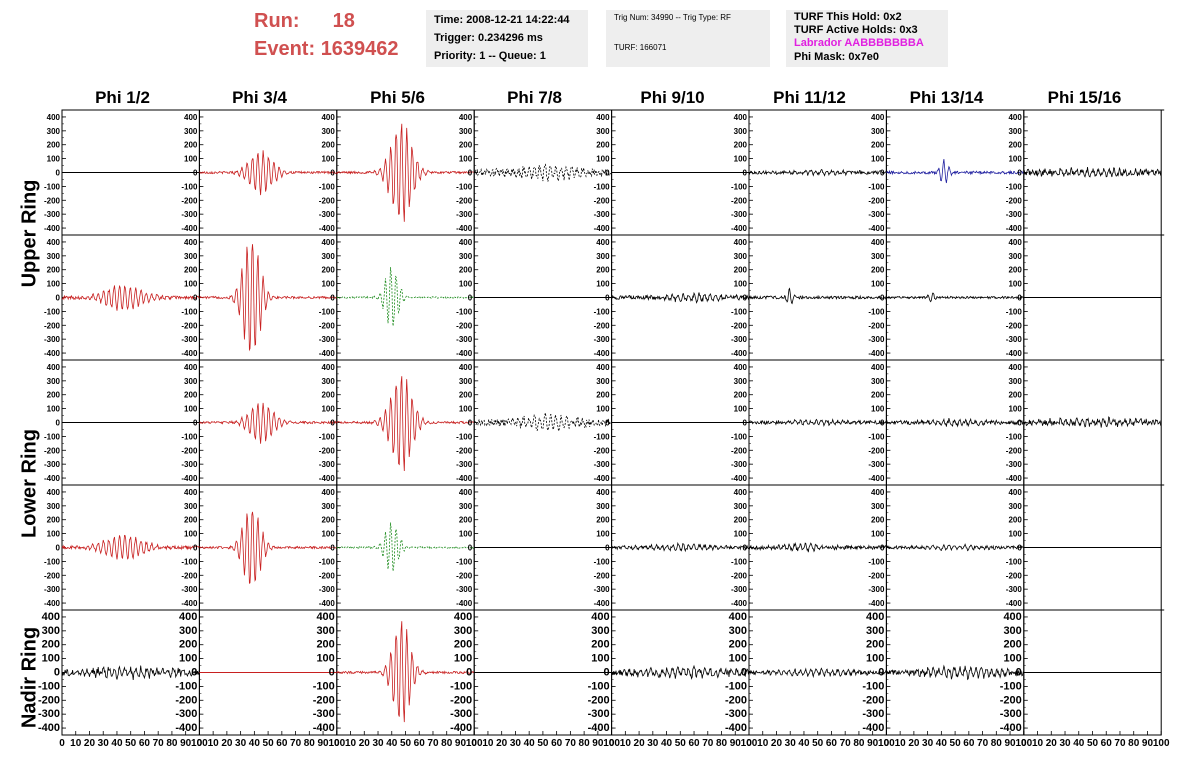 The height and width of the screenshot is (772, 1196). Describe the element at coordinates (323, 743) in the screenshot. I see `x-tick-label: 90` at that location.